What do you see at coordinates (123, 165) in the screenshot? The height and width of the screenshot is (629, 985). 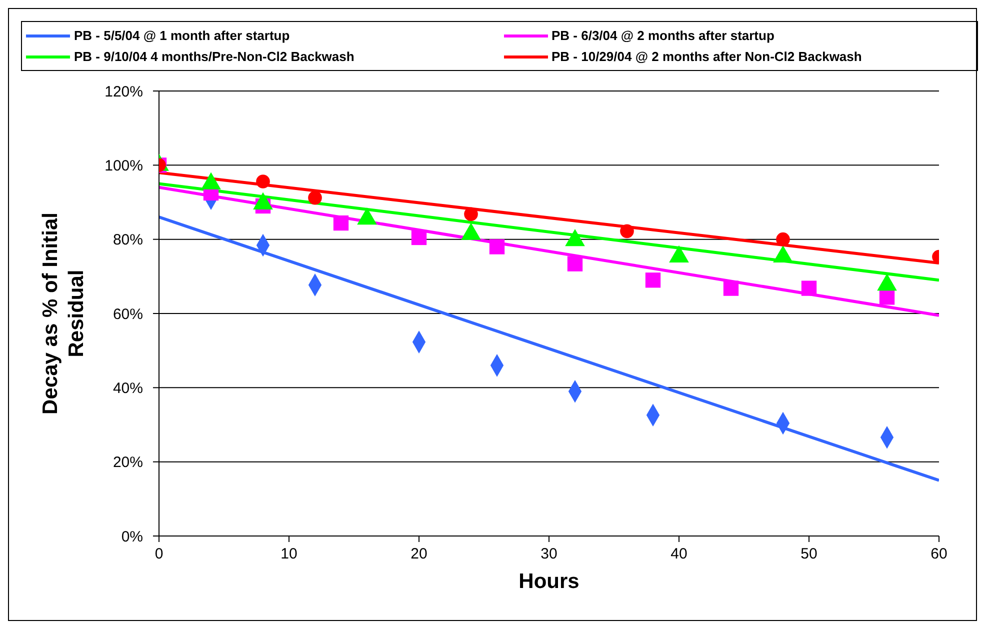 I see `y-tick-label: 100%` at bounding box center [123, 165].